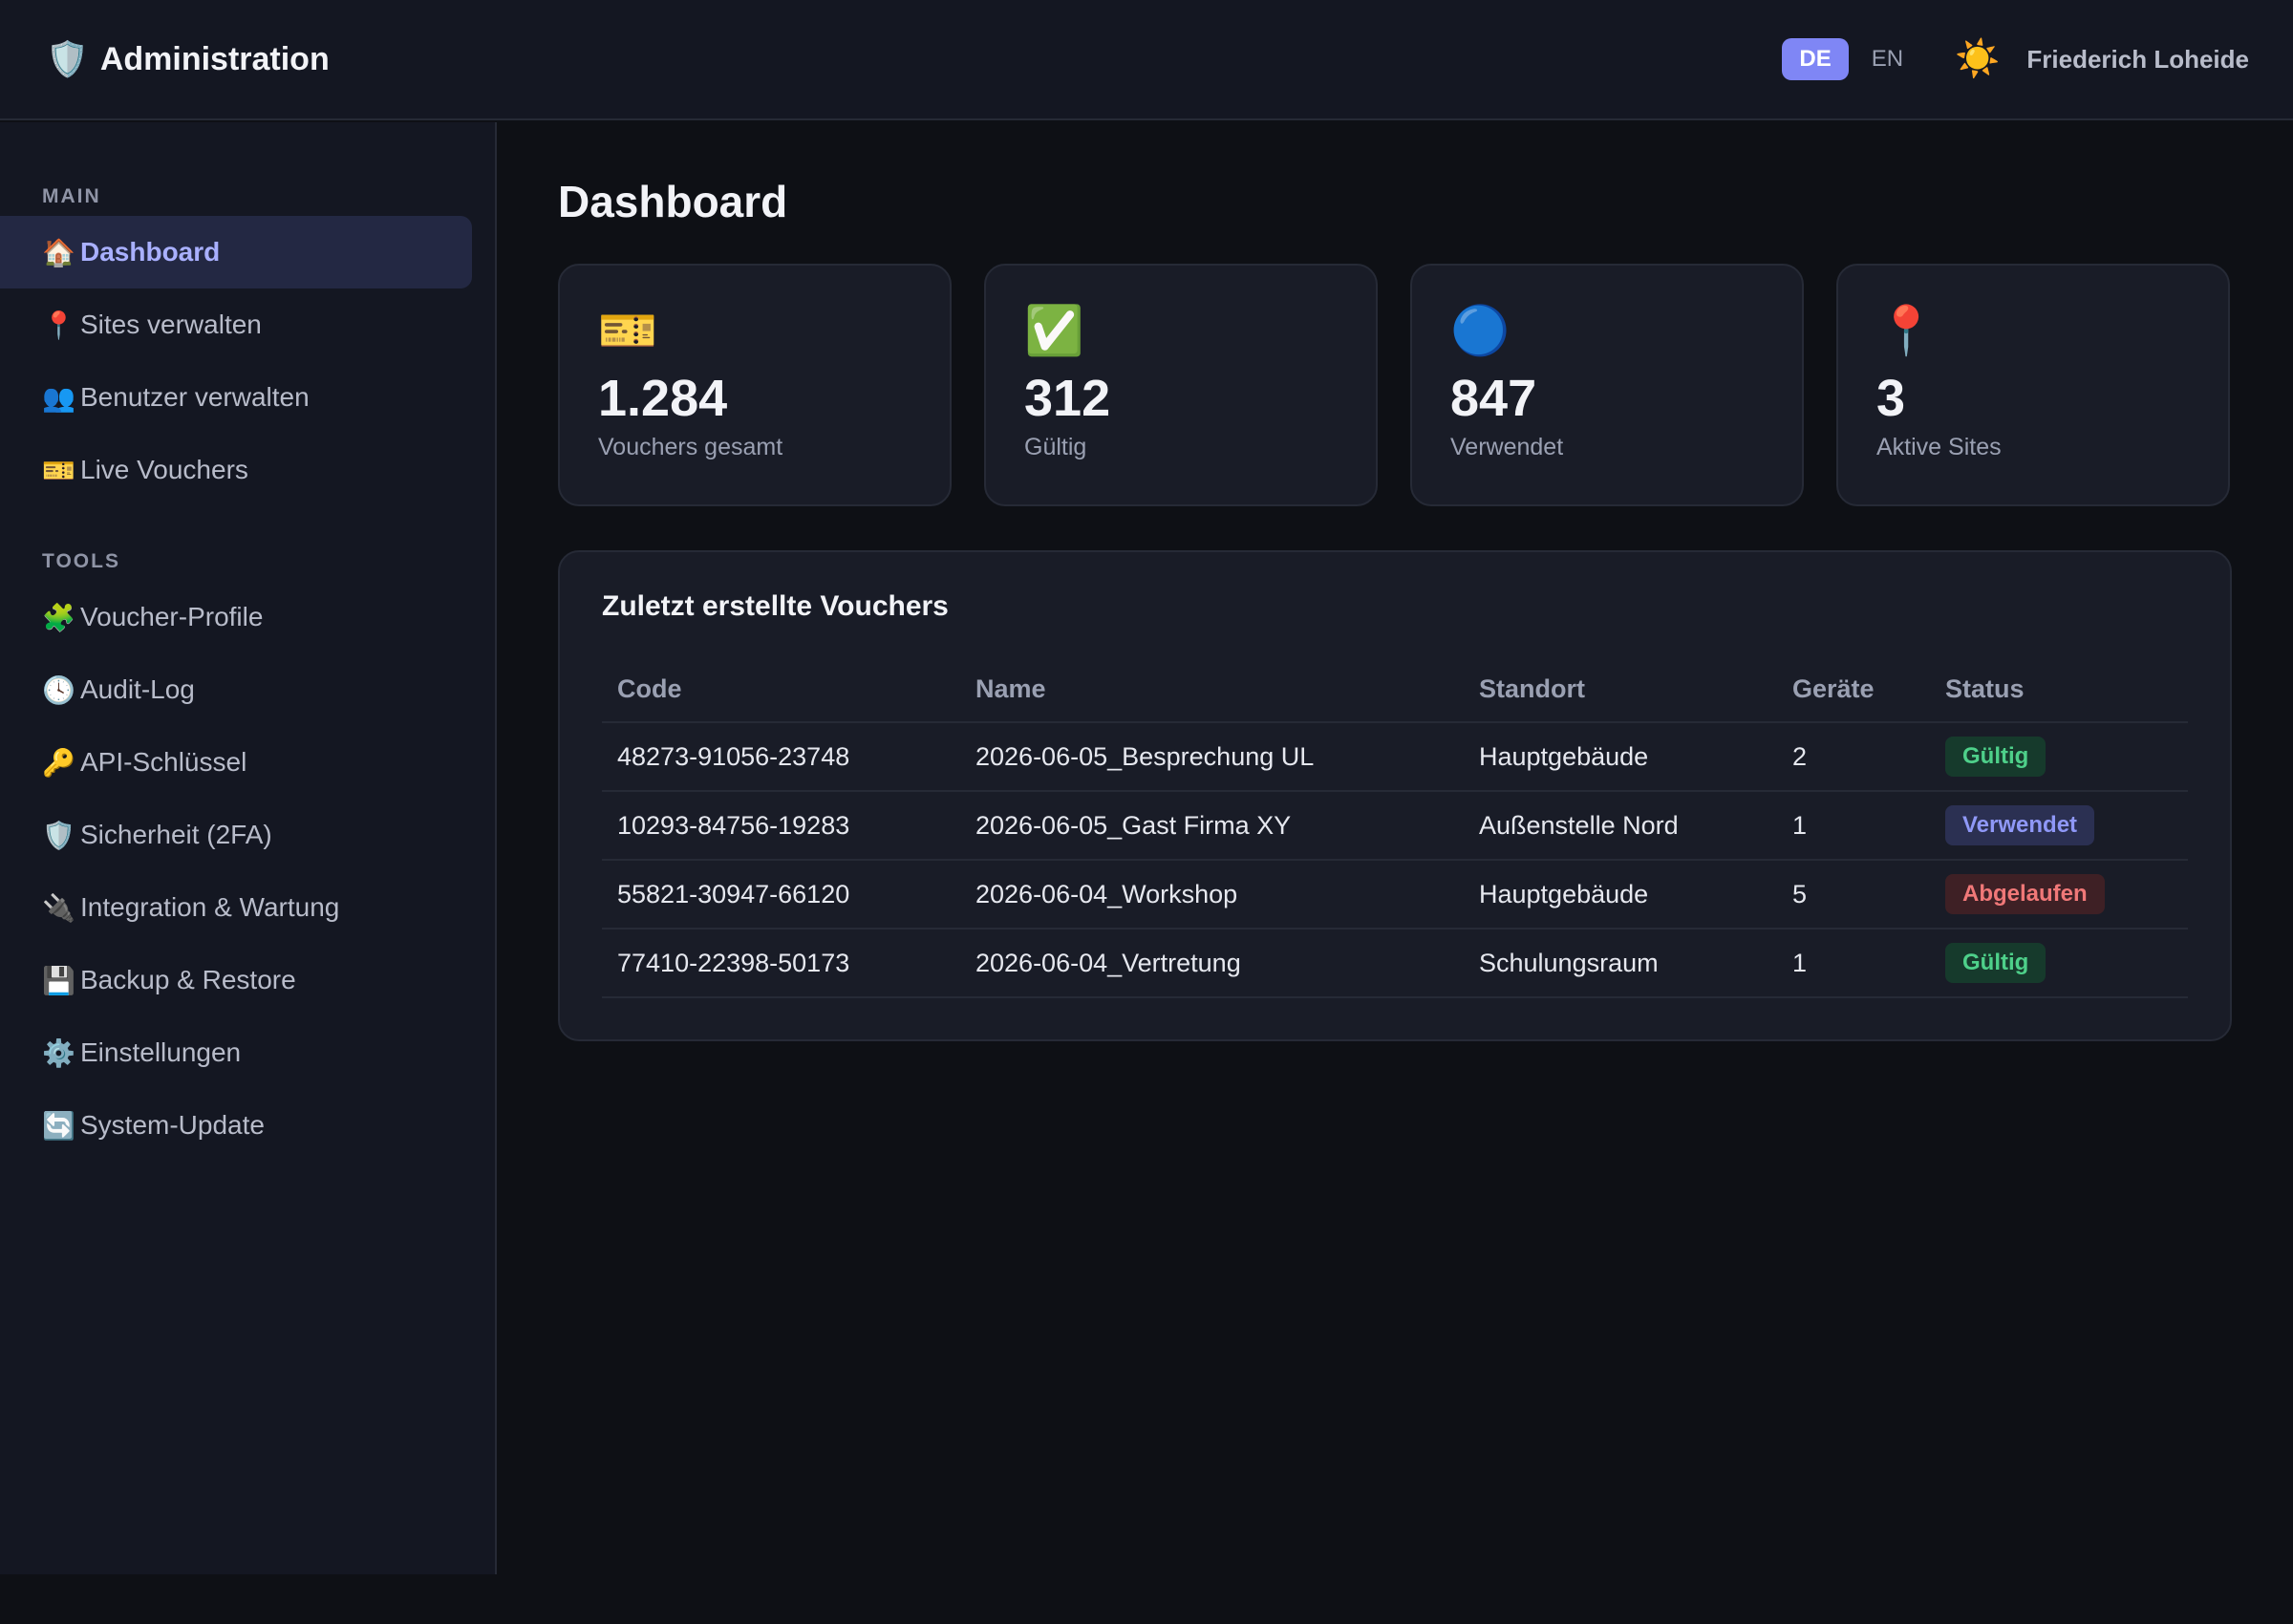 The width and height of the screenshot is (2293, 1624). I want to click on voucher-site: Außenstelle Nord, so click(1620, 826).